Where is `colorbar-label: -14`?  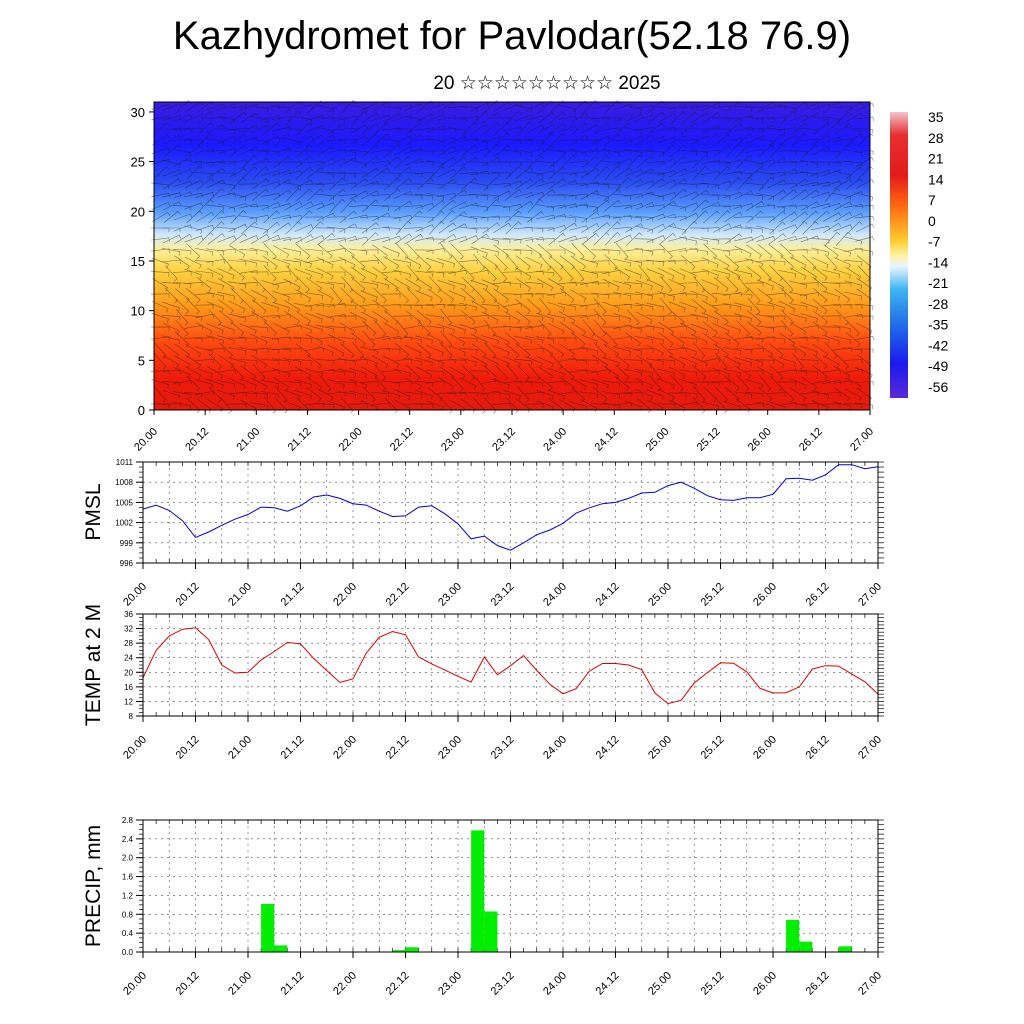 colorbar-label: -14 is located at coordinates (938, 262).